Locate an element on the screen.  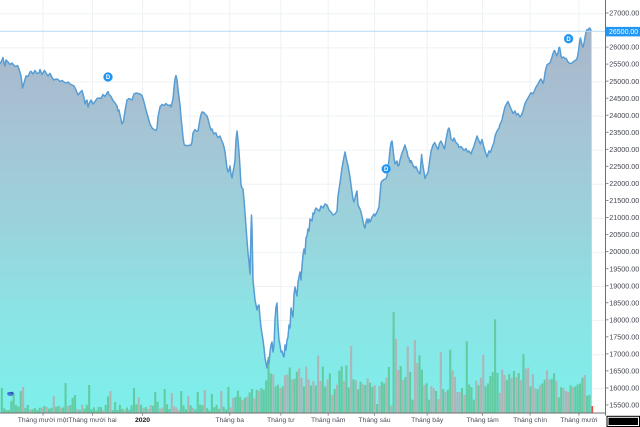
svg-text: Tháng mười hai is located at coordinates (92, 420).